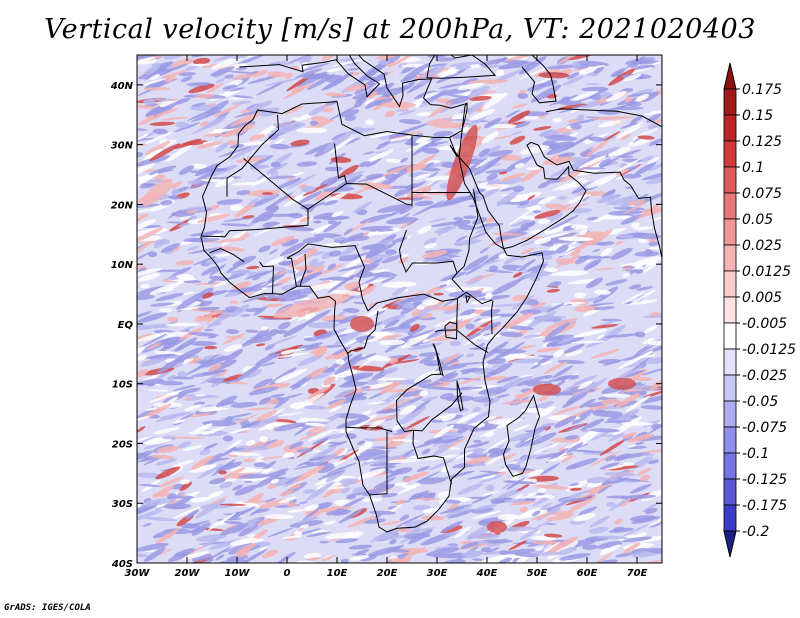 This screenshot has height=618, width=800. Describe the element at coordinates (337, 573) in the screenshot. I see `lon-tick-label: 10E` at that location.